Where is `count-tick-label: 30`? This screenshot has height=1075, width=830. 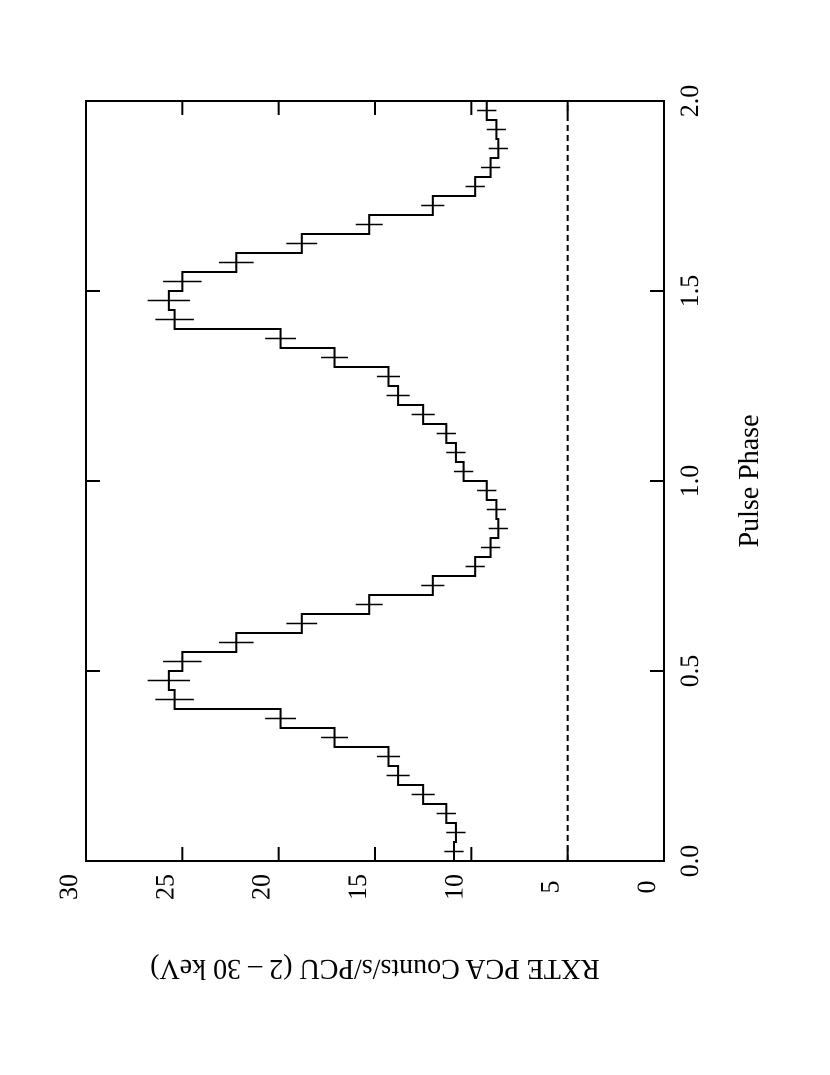 count-tick-label: 30 is located at coordinates (68, 887).